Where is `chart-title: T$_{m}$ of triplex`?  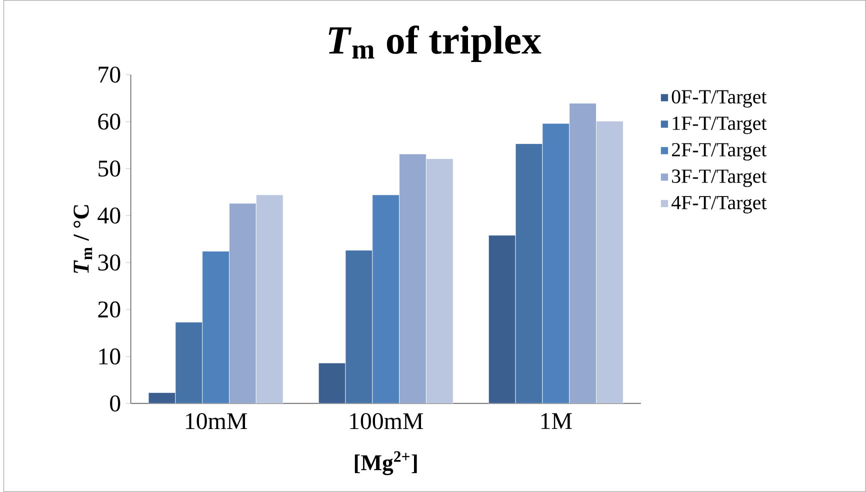
chart-title: T$_{m}$ of triplex is located at coordinates (435, 43).